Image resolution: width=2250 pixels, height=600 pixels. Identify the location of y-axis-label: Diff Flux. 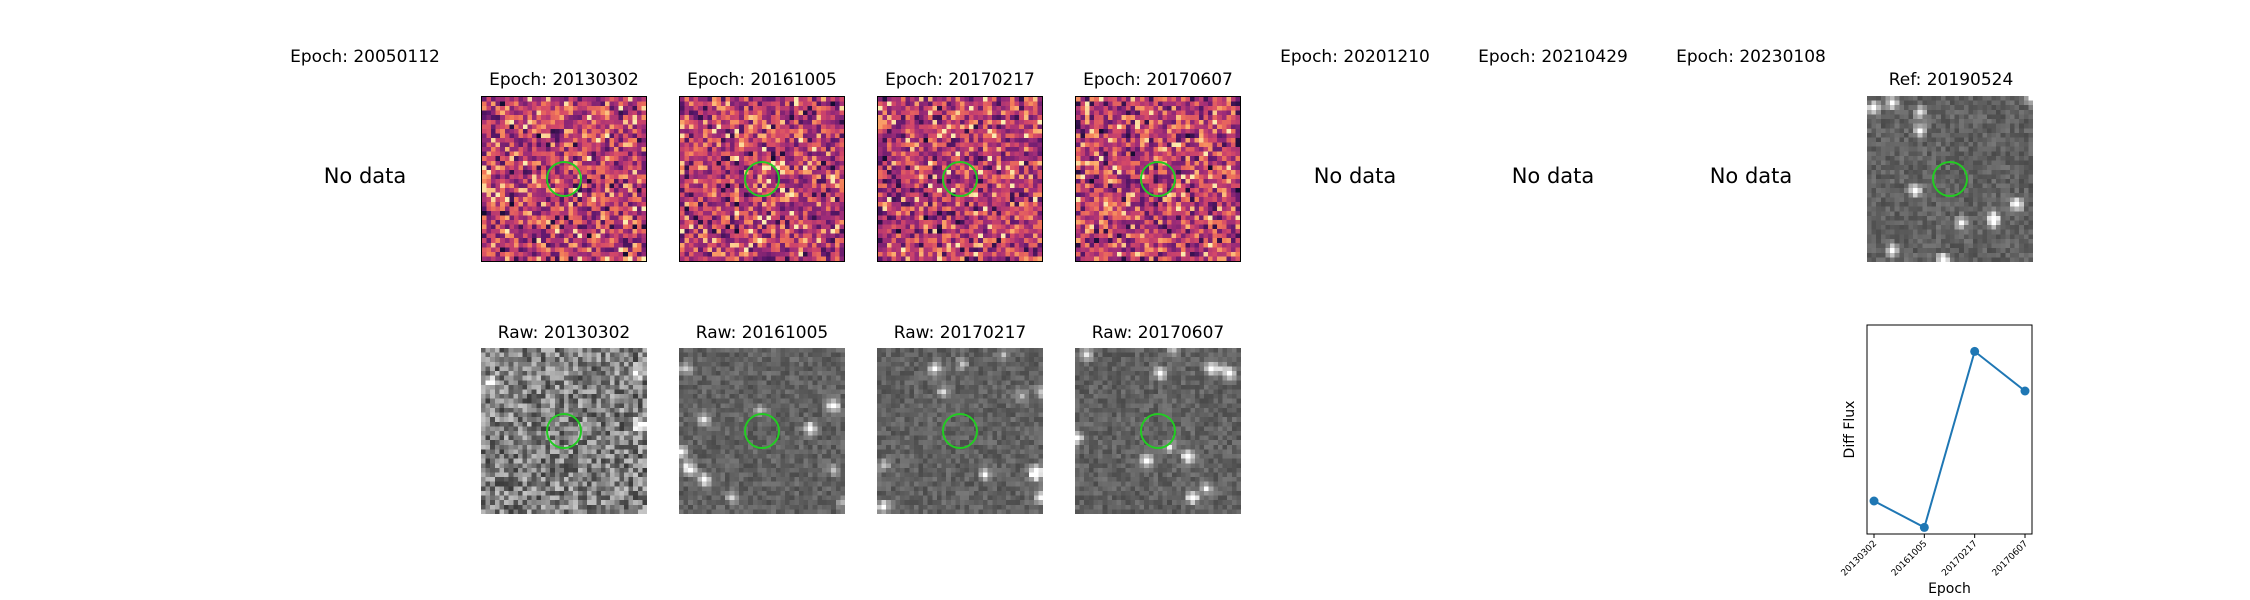
(1850, 430).